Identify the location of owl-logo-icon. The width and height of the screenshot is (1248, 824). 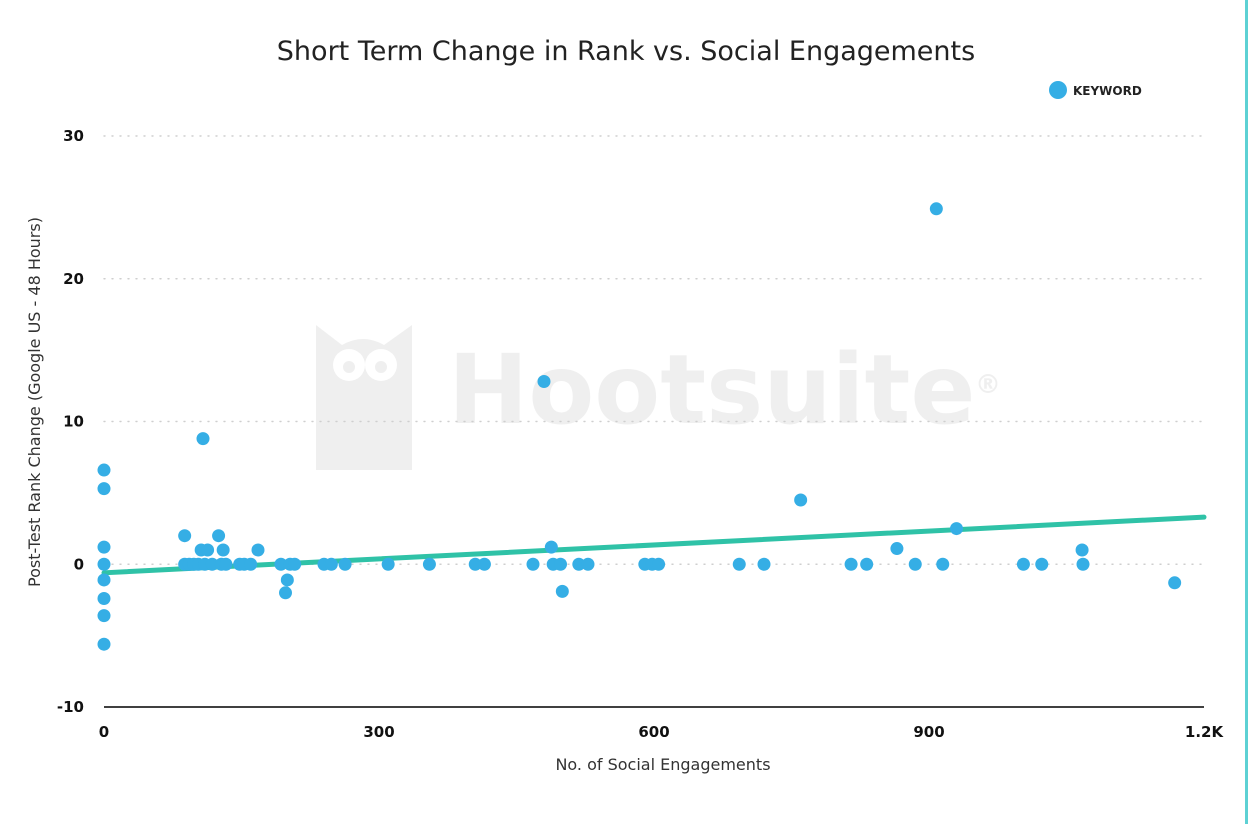
(364, 397).